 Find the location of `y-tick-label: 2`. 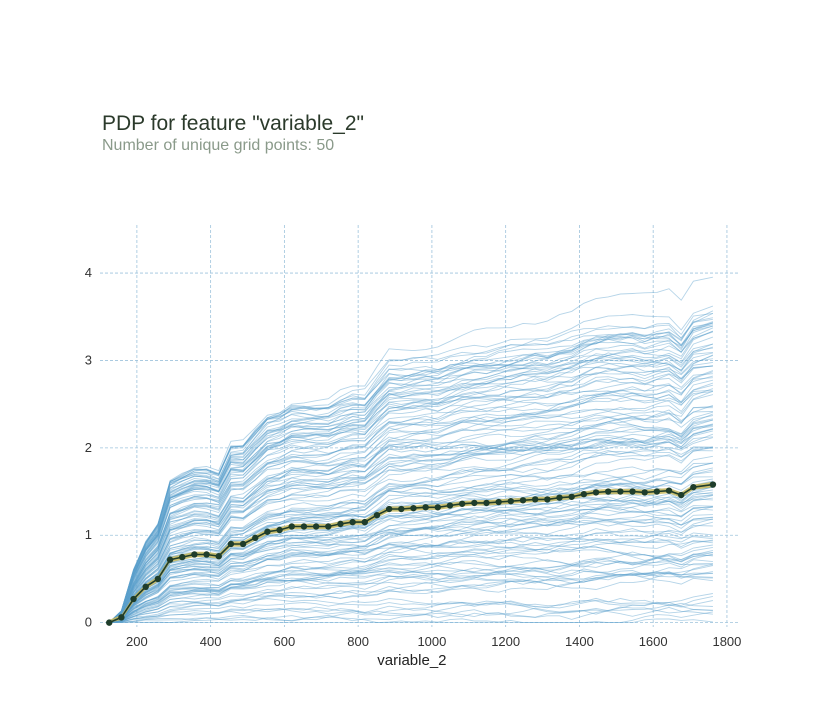

y-tick-label: 2 is located at coordinates (88, 447).